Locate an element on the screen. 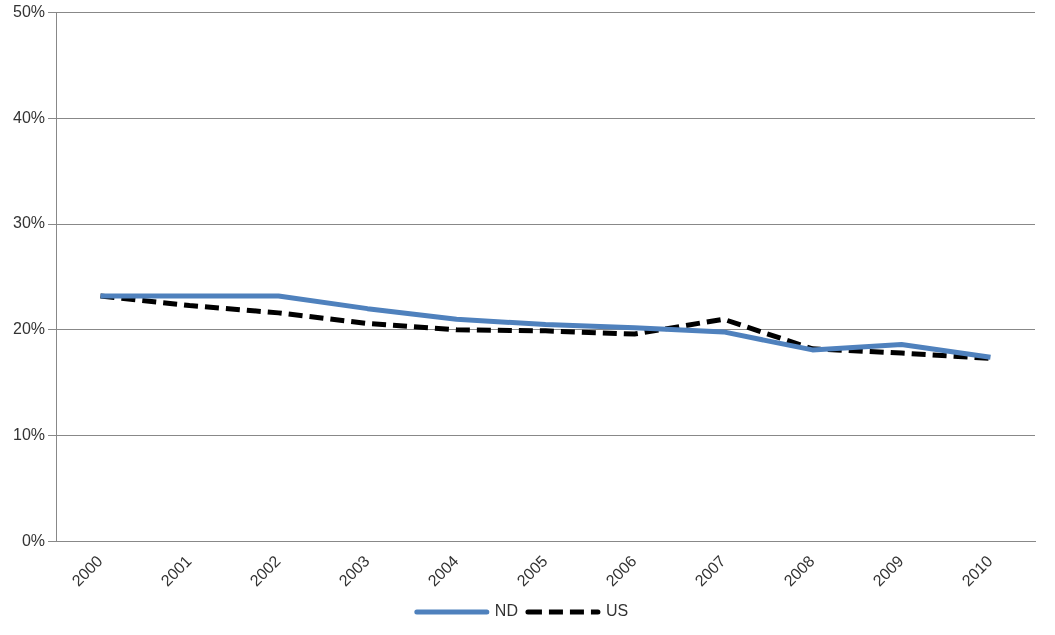  y-tick-label: 40% is located at coordinates (29, 117).